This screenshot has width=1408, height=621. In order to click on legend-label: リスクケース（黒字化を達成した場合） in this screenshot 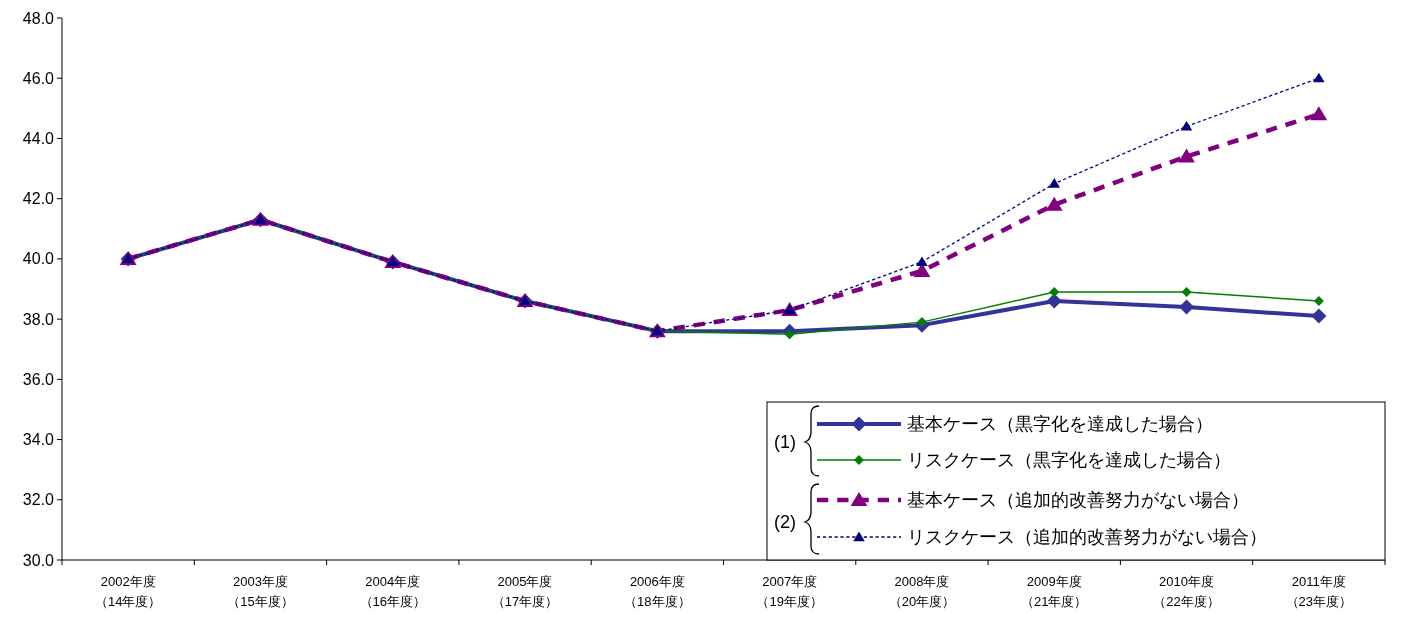, I will do `click(1069, 460)`.